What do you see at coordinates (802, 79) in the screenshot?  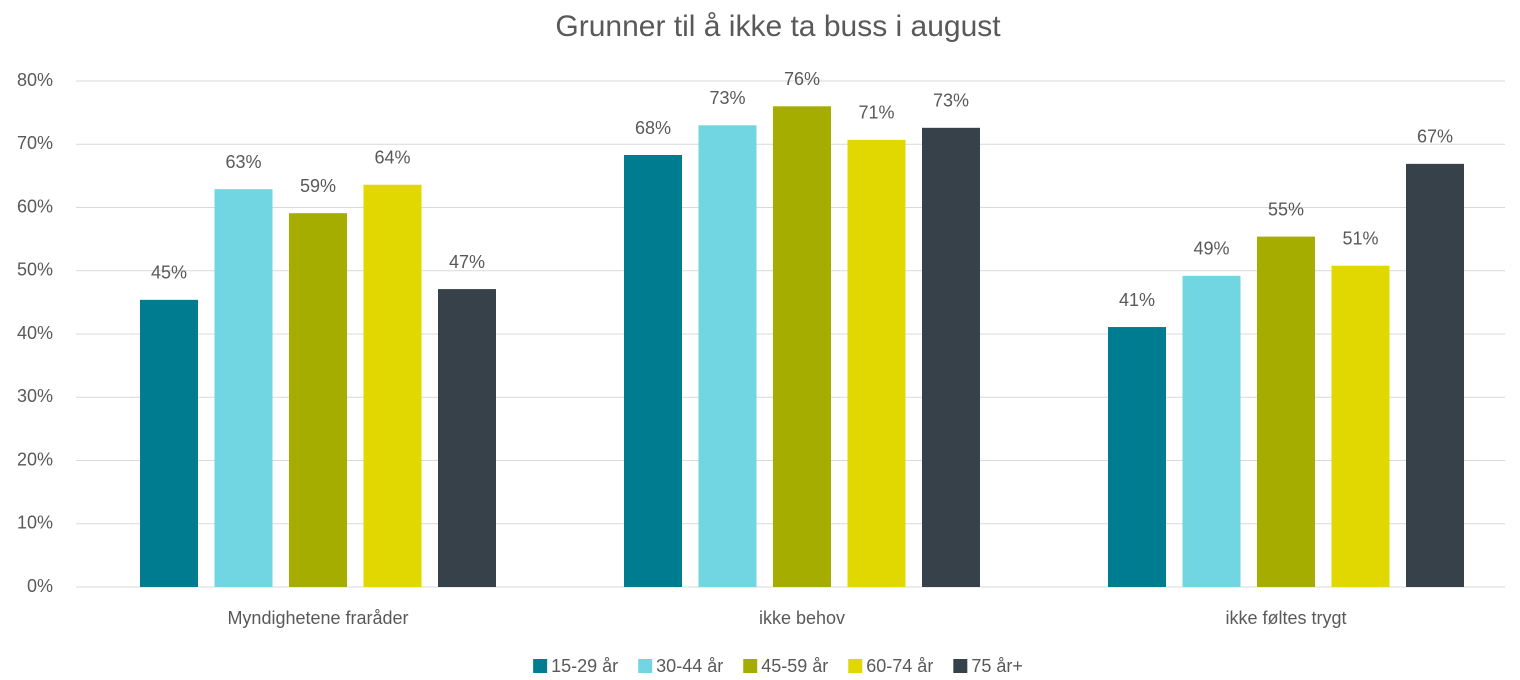 I see `data-label: 76%` at bounding box center [802, 79].